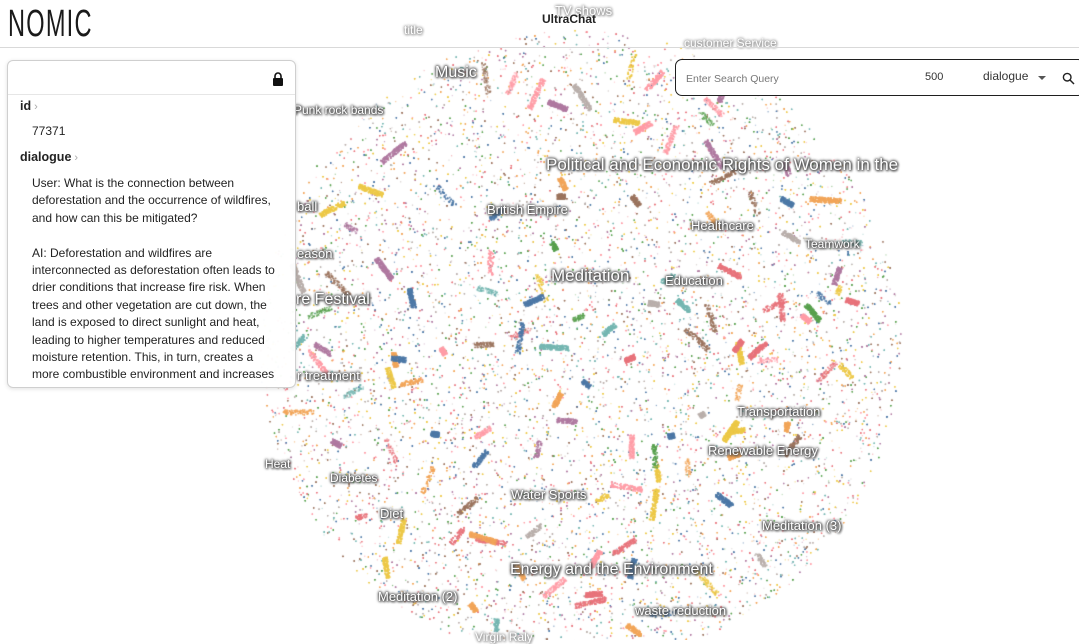  Describe the element at coordinates (539, 24) in the screenshot. I see `top-bar: NOMIC UltraChat` at that location.